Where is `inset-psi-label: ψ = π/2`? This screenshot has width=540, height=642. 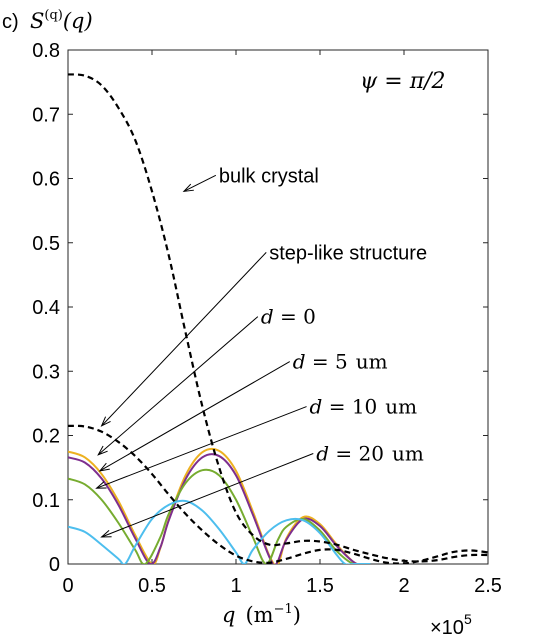 inset-psi-label: ψ = π/2 is located at coordinates (403, 81).